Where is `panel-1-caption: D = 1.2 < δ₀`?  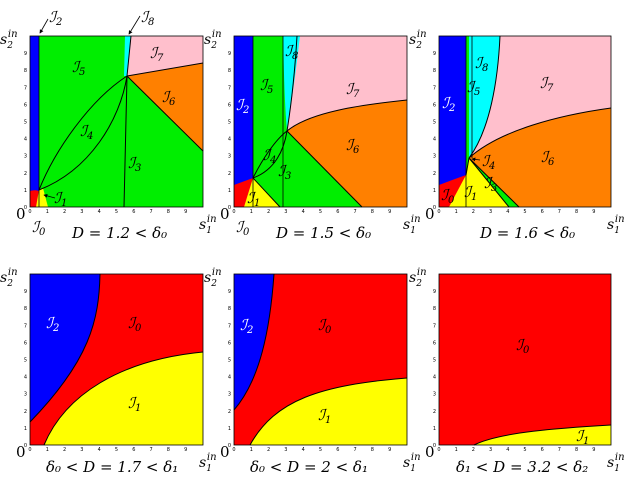
panel-1-caption: D = 1.2 < δ₀ is located at coordinates (119, 233).